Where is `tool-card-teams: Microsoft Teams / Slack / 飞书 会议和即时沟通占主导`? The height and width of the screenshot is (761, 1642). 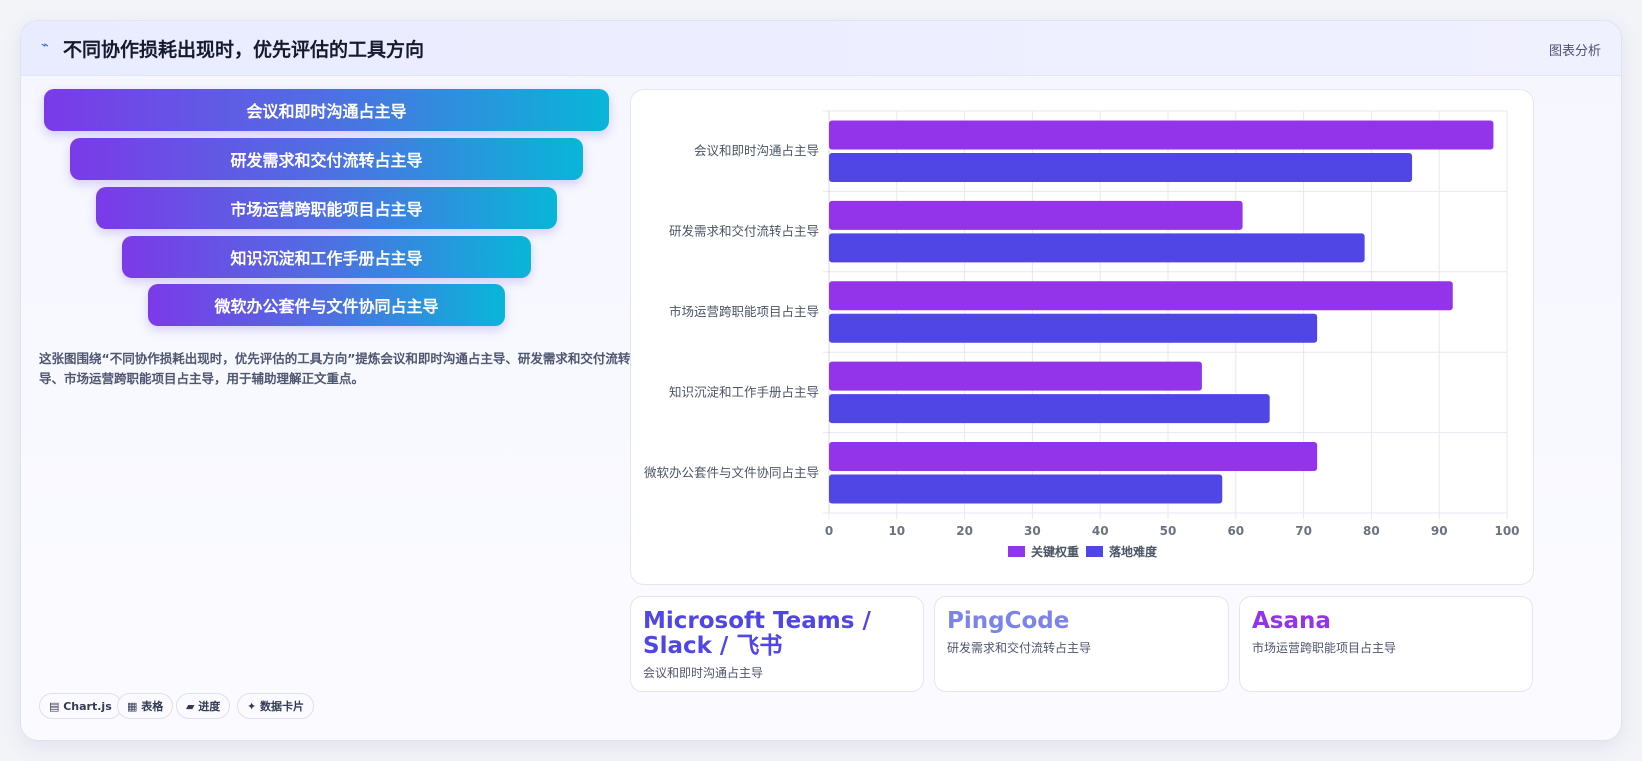
tool-card-teams: Microsoft Teams / Slack / 飞书 会议和即时沟通占主导 is located at coordinates (777, 644).